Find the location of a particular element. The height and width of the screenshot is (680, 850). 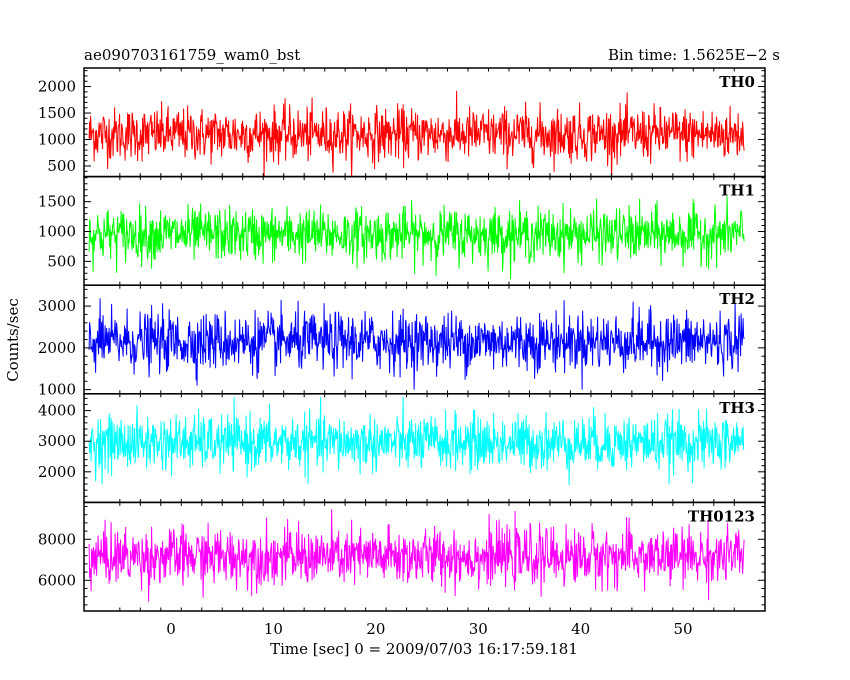

x-tick-label: 10 is located at coordinates (273, 629).